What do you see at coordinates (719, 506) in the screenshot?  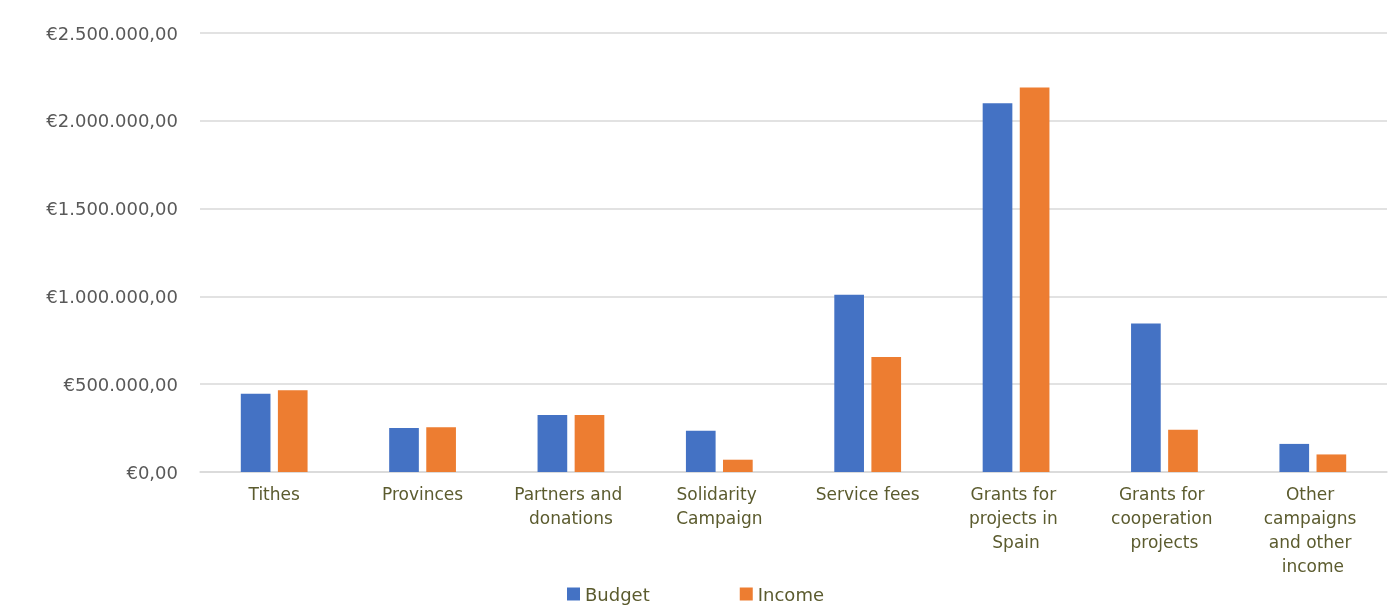 I see `x-tick-label: Solidarity Campaign` at bounding box center [719, 506].